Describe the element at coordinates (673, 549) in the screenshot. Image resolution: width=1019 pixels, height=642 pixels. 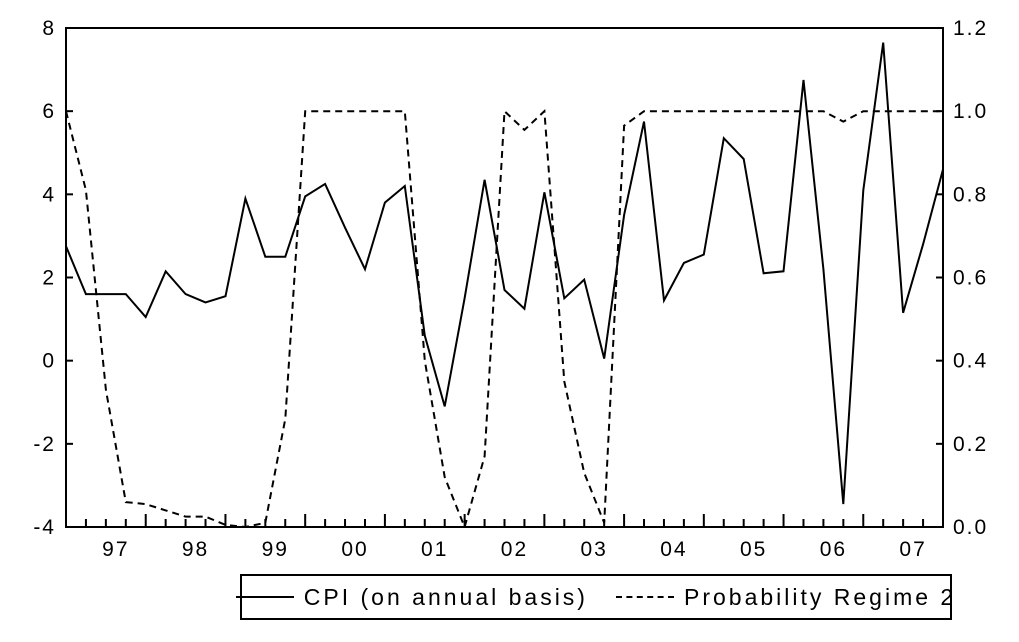
I see `x-tick-label: 04` at that location.